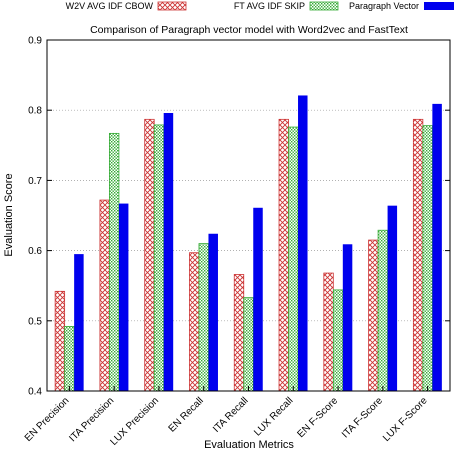 The image size is (474, 454). What do you see at coordinates (91, 419) in the screenshot?
I see `x-tick-label: ITA Precision` at bounding box center [91, 419].